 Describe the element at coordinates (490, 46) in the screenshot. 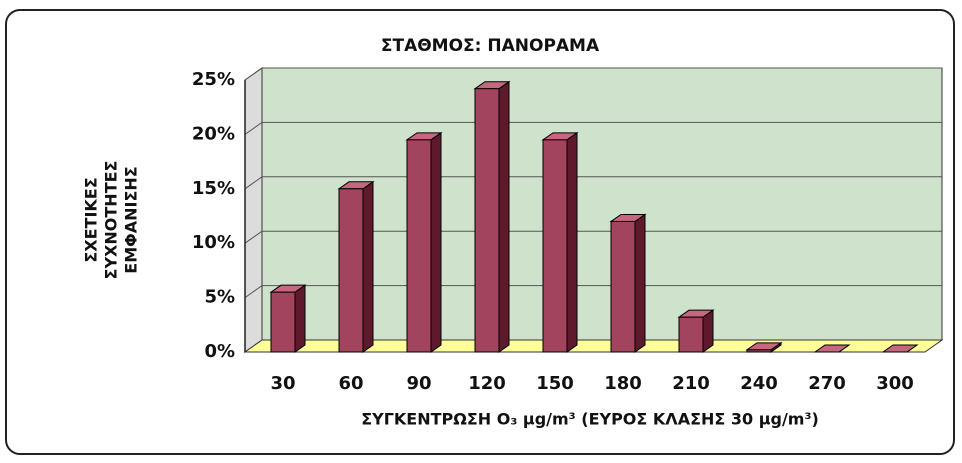

I see `chart-title: ΣΤΑΘΜΟΣ: ΠΑΝΟΡΑΜΑ` at that location.